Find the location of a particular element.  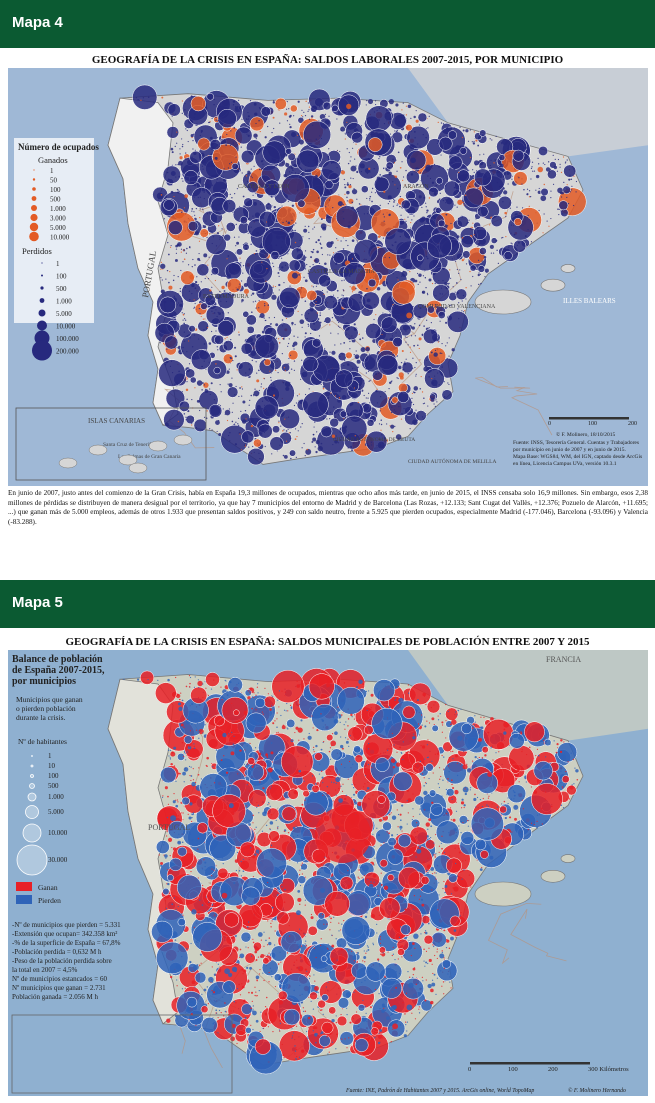

island is located at coordinates (553, 285).